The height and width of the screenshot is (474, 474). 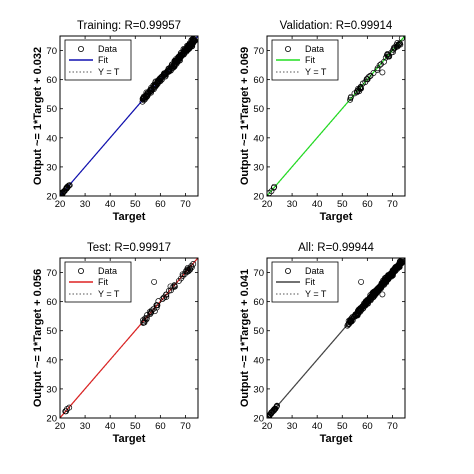 What do you see at coordinates (107, 49) in the screenshot?
I see `legend-label: Data` at bounding box center [107, 49].